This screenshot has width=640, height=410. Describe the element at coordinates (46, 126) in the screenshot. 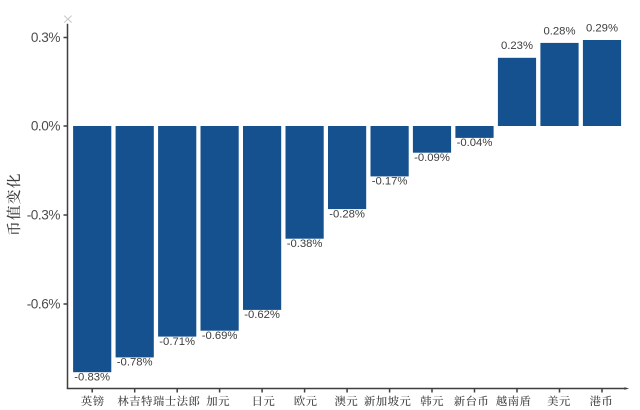

I see `svg-text: 0.0%` at that location.